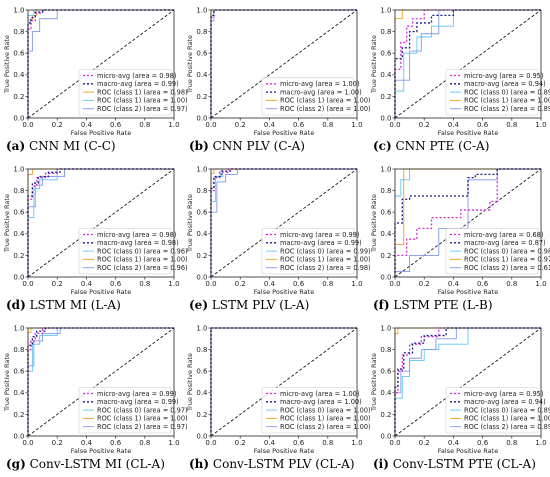 The height and width of the screenshot is (477, 550). I want to click on legend-entry: macro-avg (area = 0.87), so click(505, 243).